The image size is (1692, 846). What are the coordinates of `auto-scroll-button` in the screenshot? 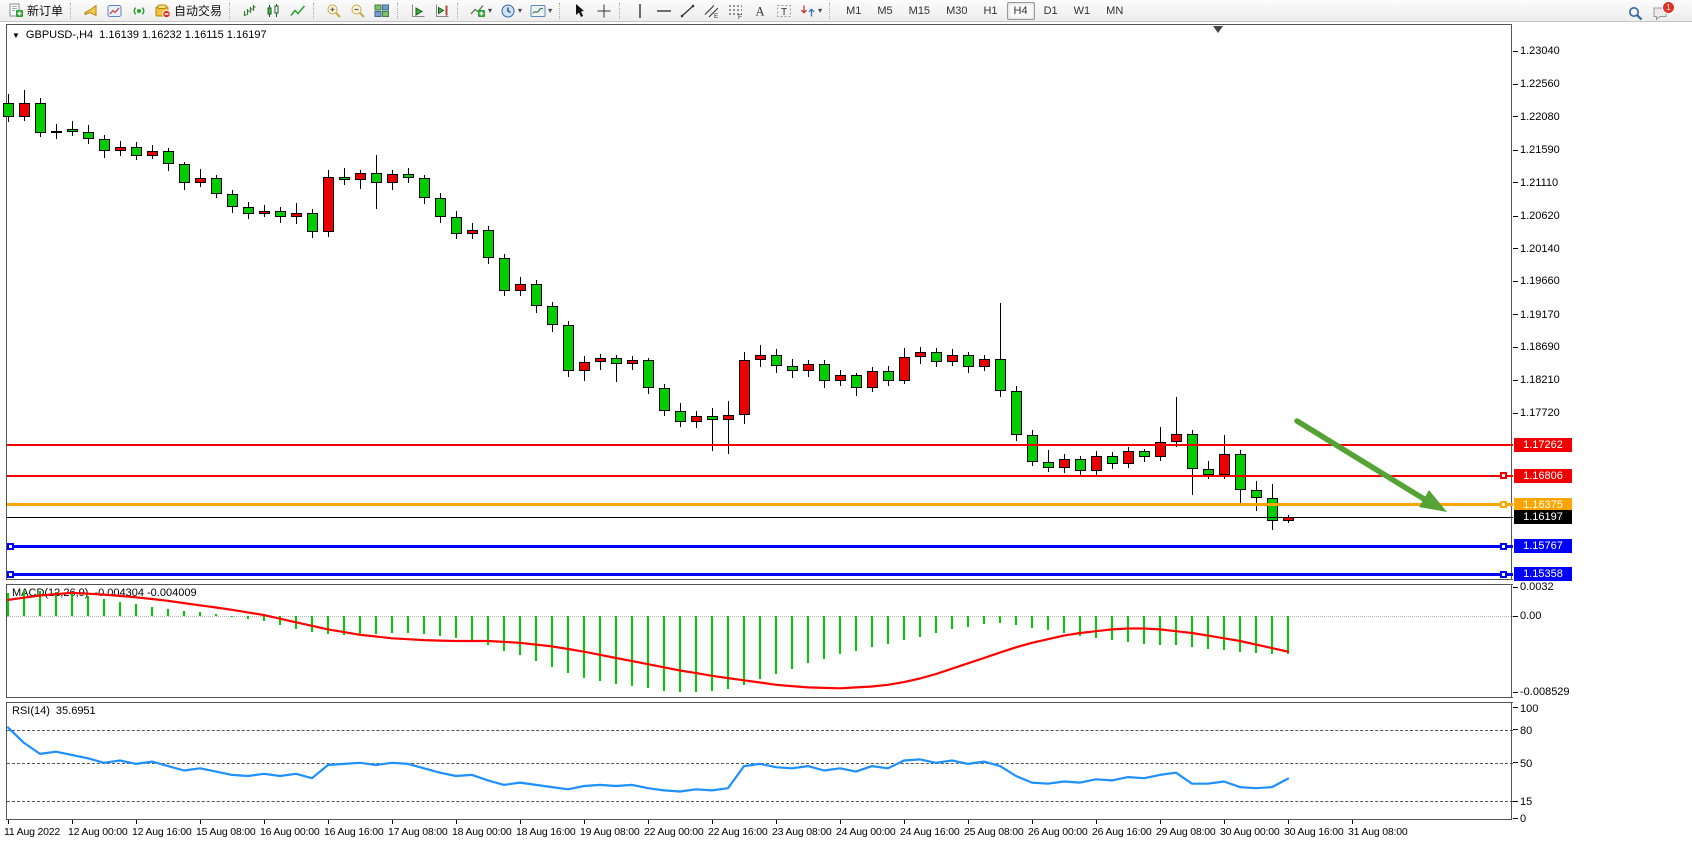 It's located at (418, 11).